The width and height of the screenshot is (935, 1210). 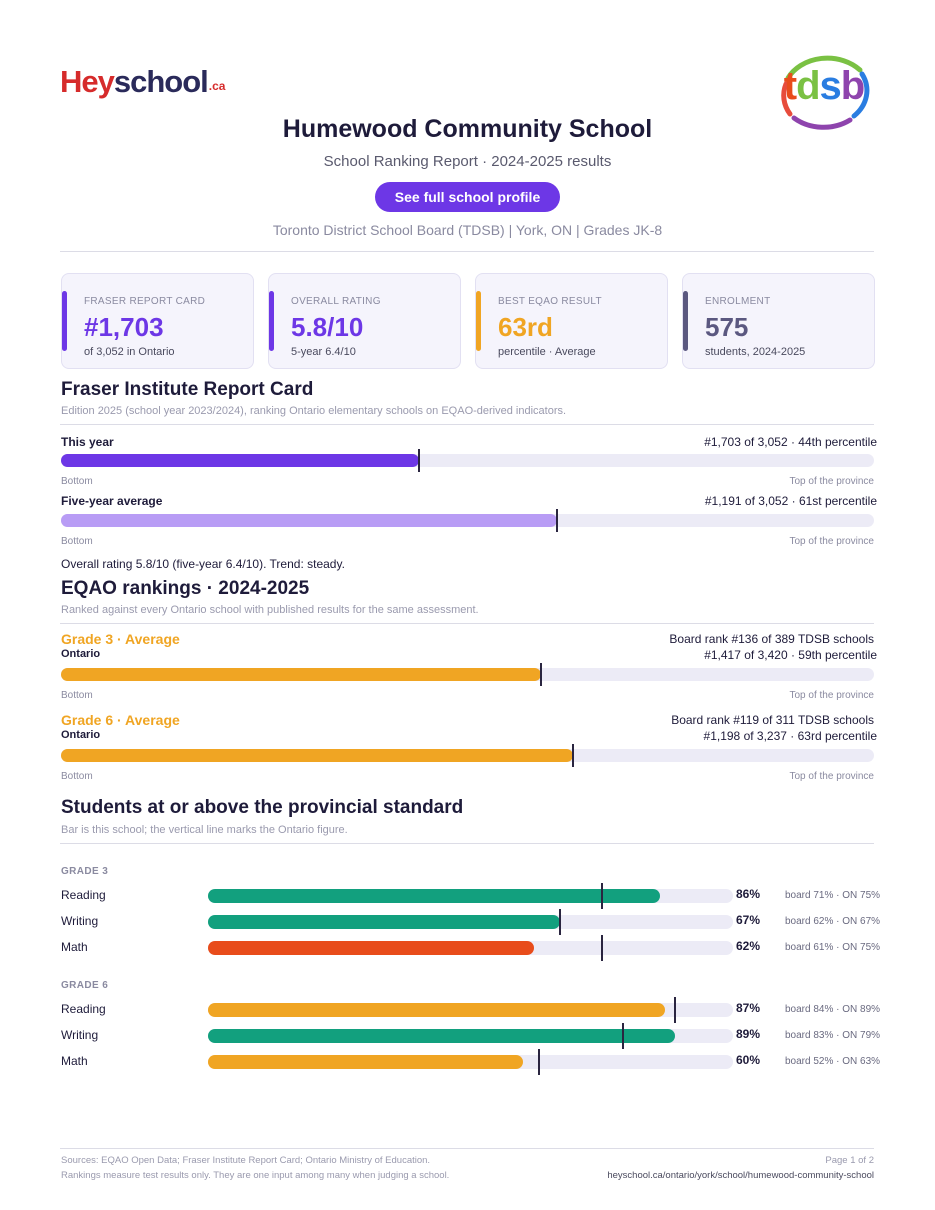 What do you see at coordinates (547, 352) in the screenshot?
I see `card-subtext: percentile · Average` at bounding box center [547, 352].